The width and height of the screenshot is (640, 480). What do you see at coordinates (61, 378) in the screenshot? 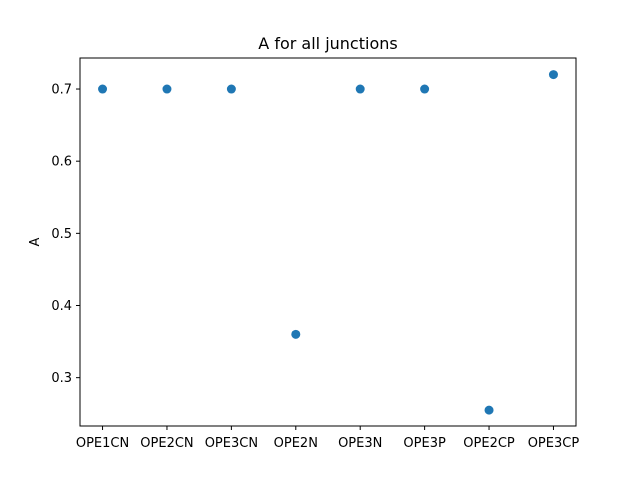
I see `y-tick-label: 0.3` at bounding box center [61, 378].